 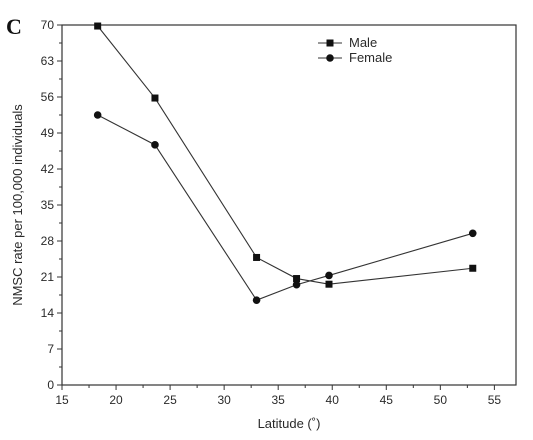 What do you see at coordinates (495, 400) in the screenshot?
I see `x-tick-label: 55` at bounding box center [495, 400].